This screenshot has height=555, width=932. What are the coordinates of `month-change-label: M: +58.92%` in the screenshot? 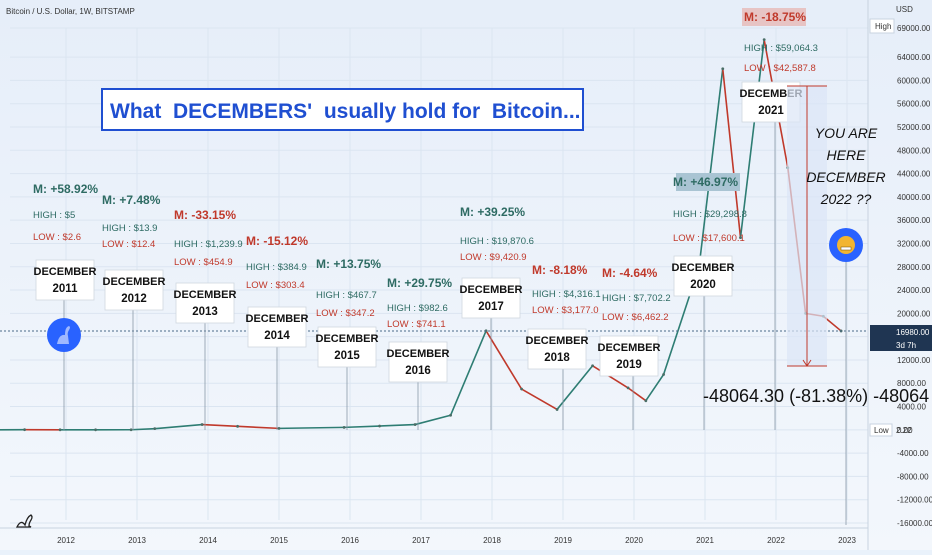 It's located at (65, 189).